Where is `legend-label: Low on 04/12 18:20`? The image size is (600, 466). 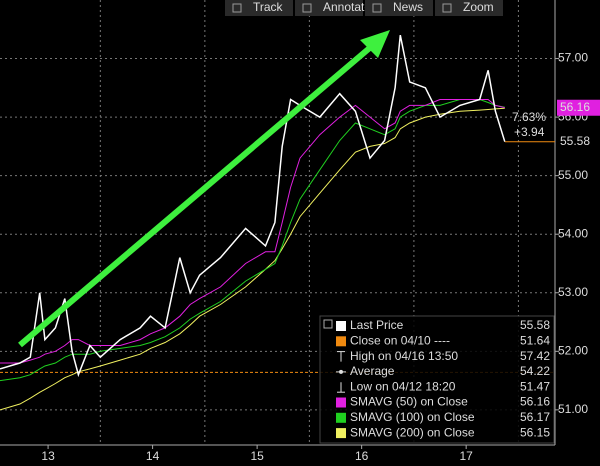
legend-label: Low on 04/12 18:20 is located at coordinates (403, 386).